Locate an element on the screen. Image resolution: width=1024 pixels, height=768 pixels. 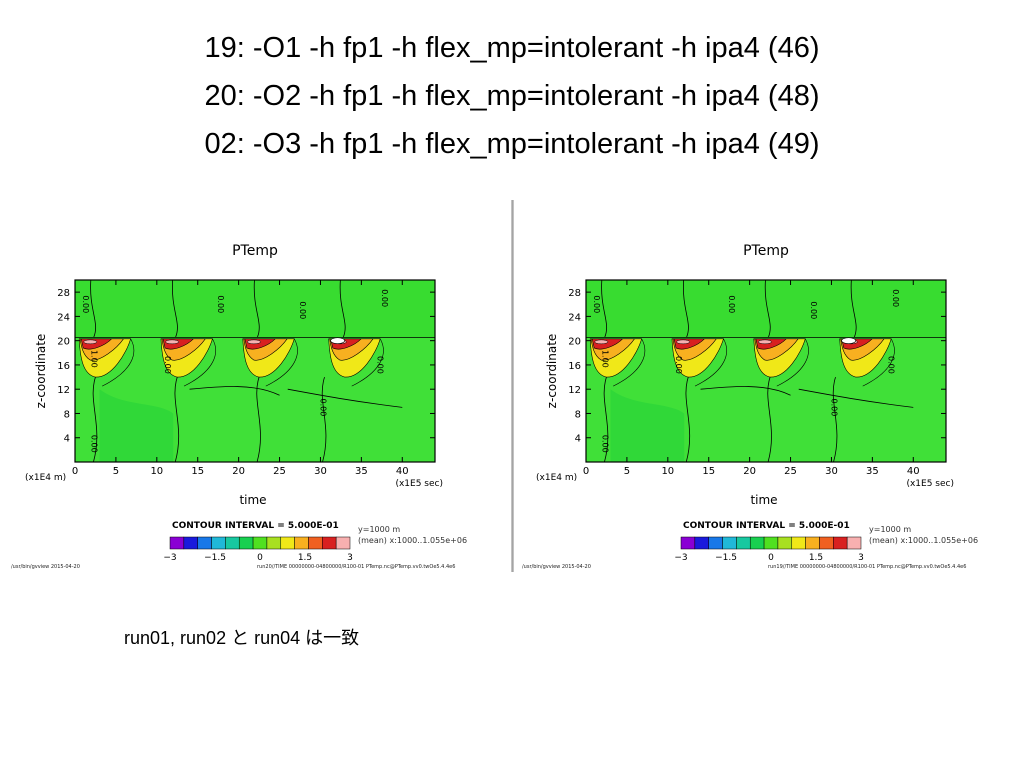
colorbar-tick-label: −3 is located at coordinates (169, 558).